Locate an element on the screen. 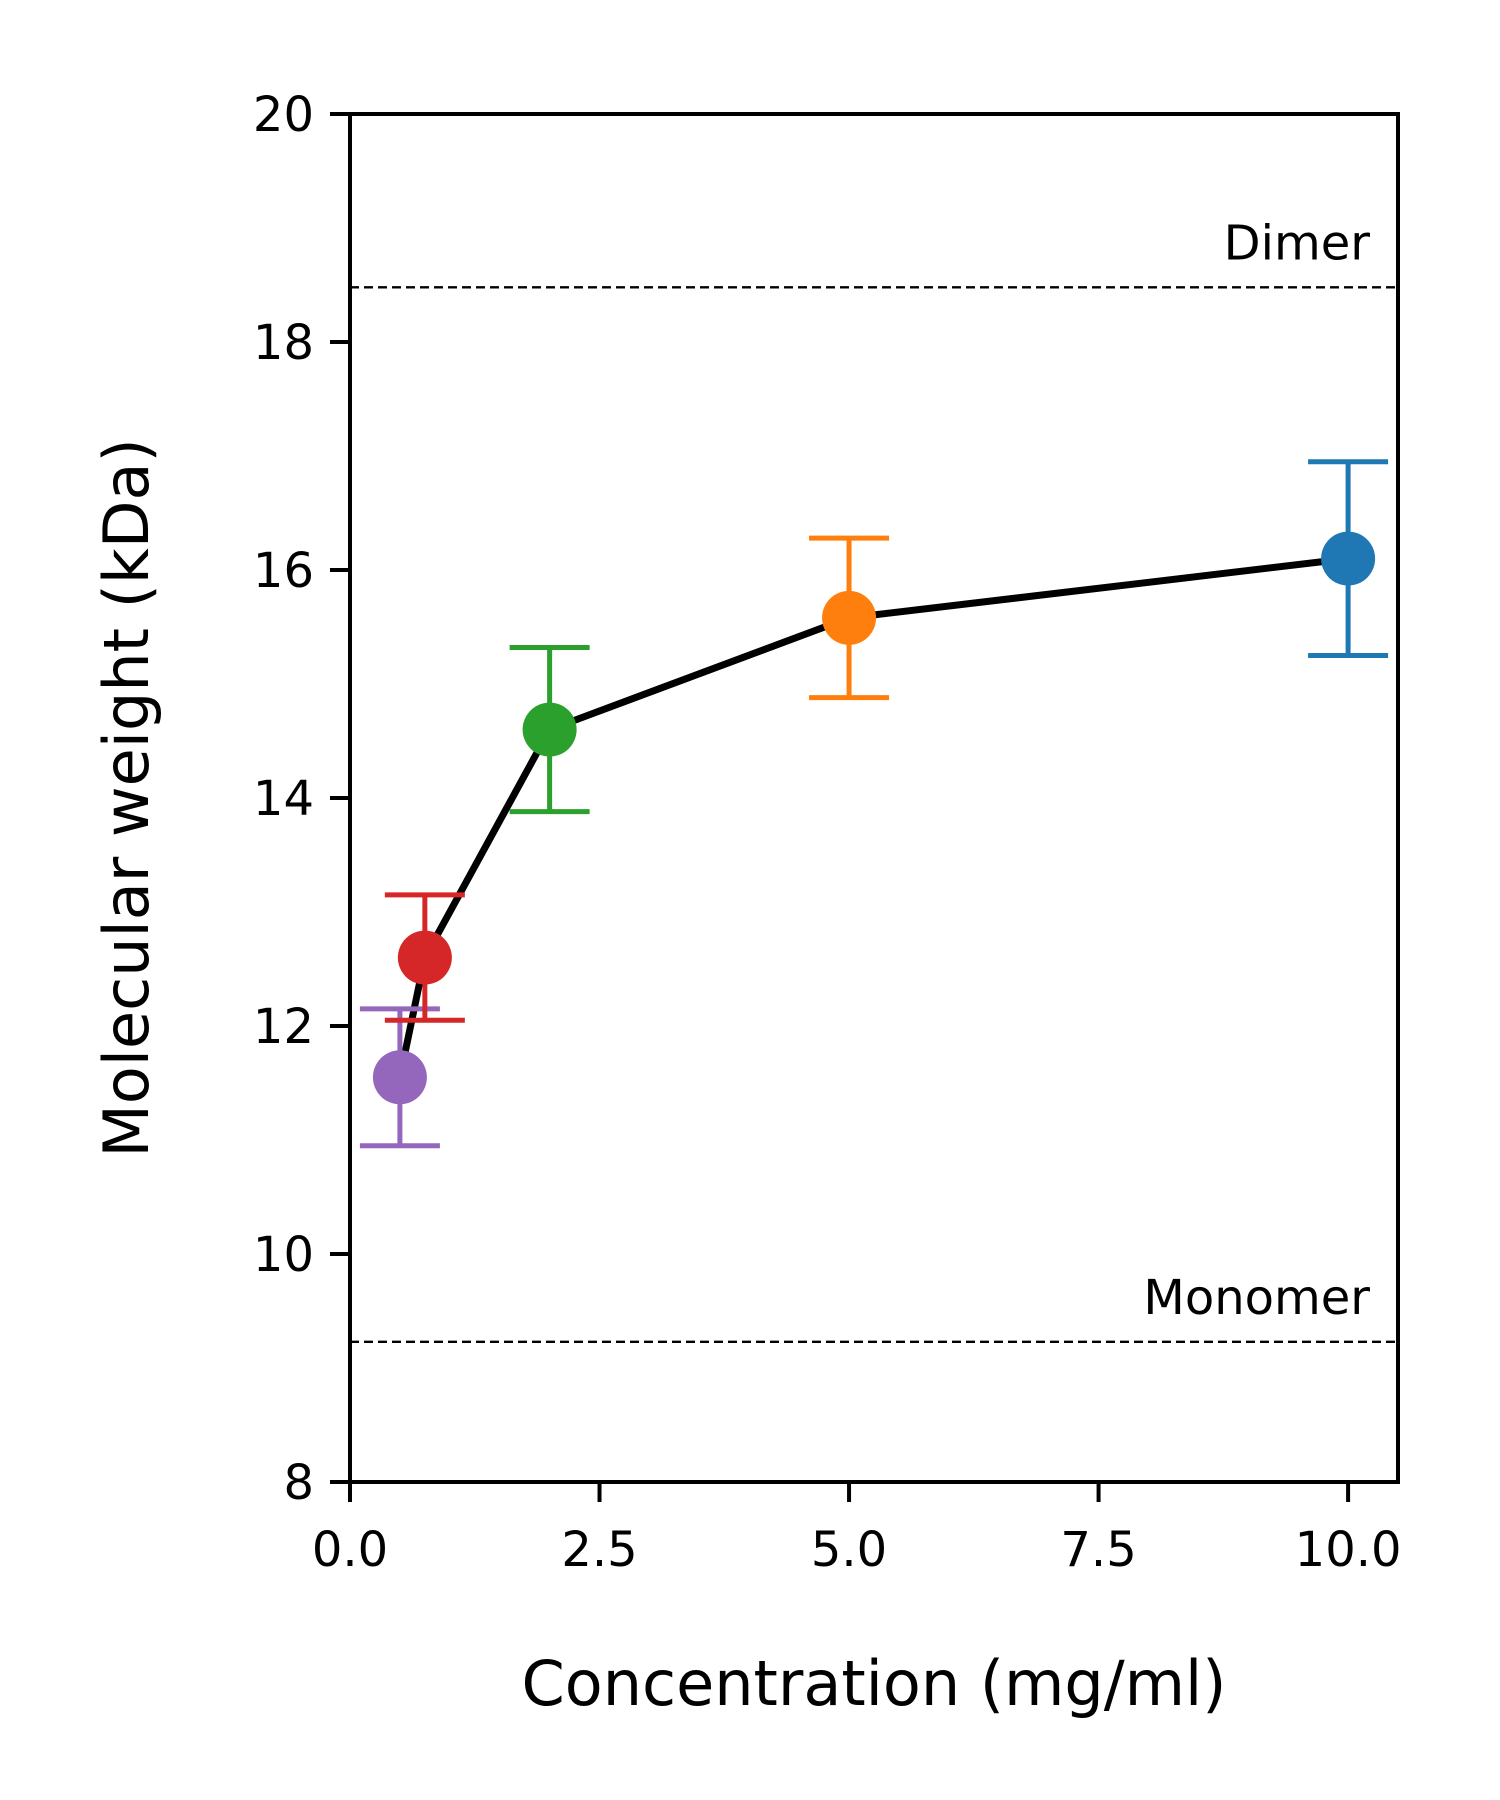  y-tick-label: 12 is located at coordinates (283, 1027).